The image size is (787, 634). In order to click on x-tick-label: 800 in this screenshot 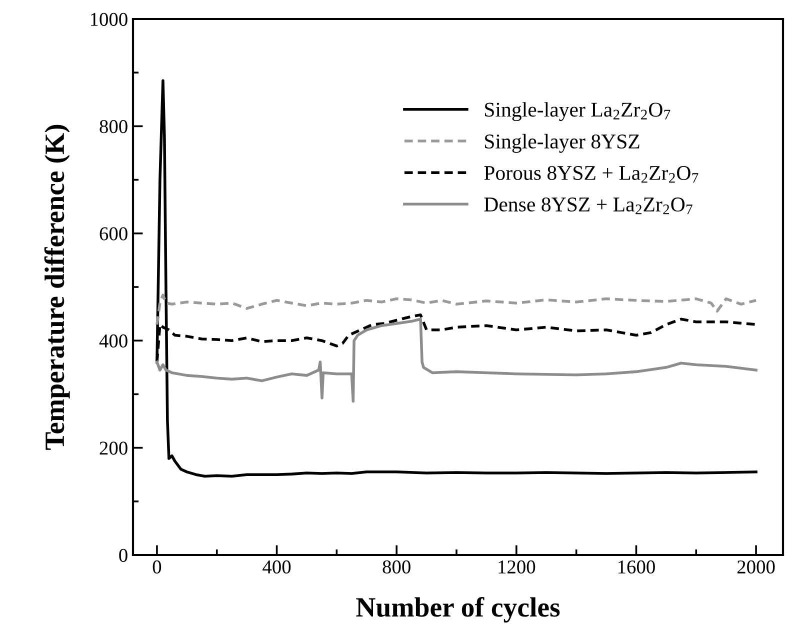, I will do `click(396, 567)`.